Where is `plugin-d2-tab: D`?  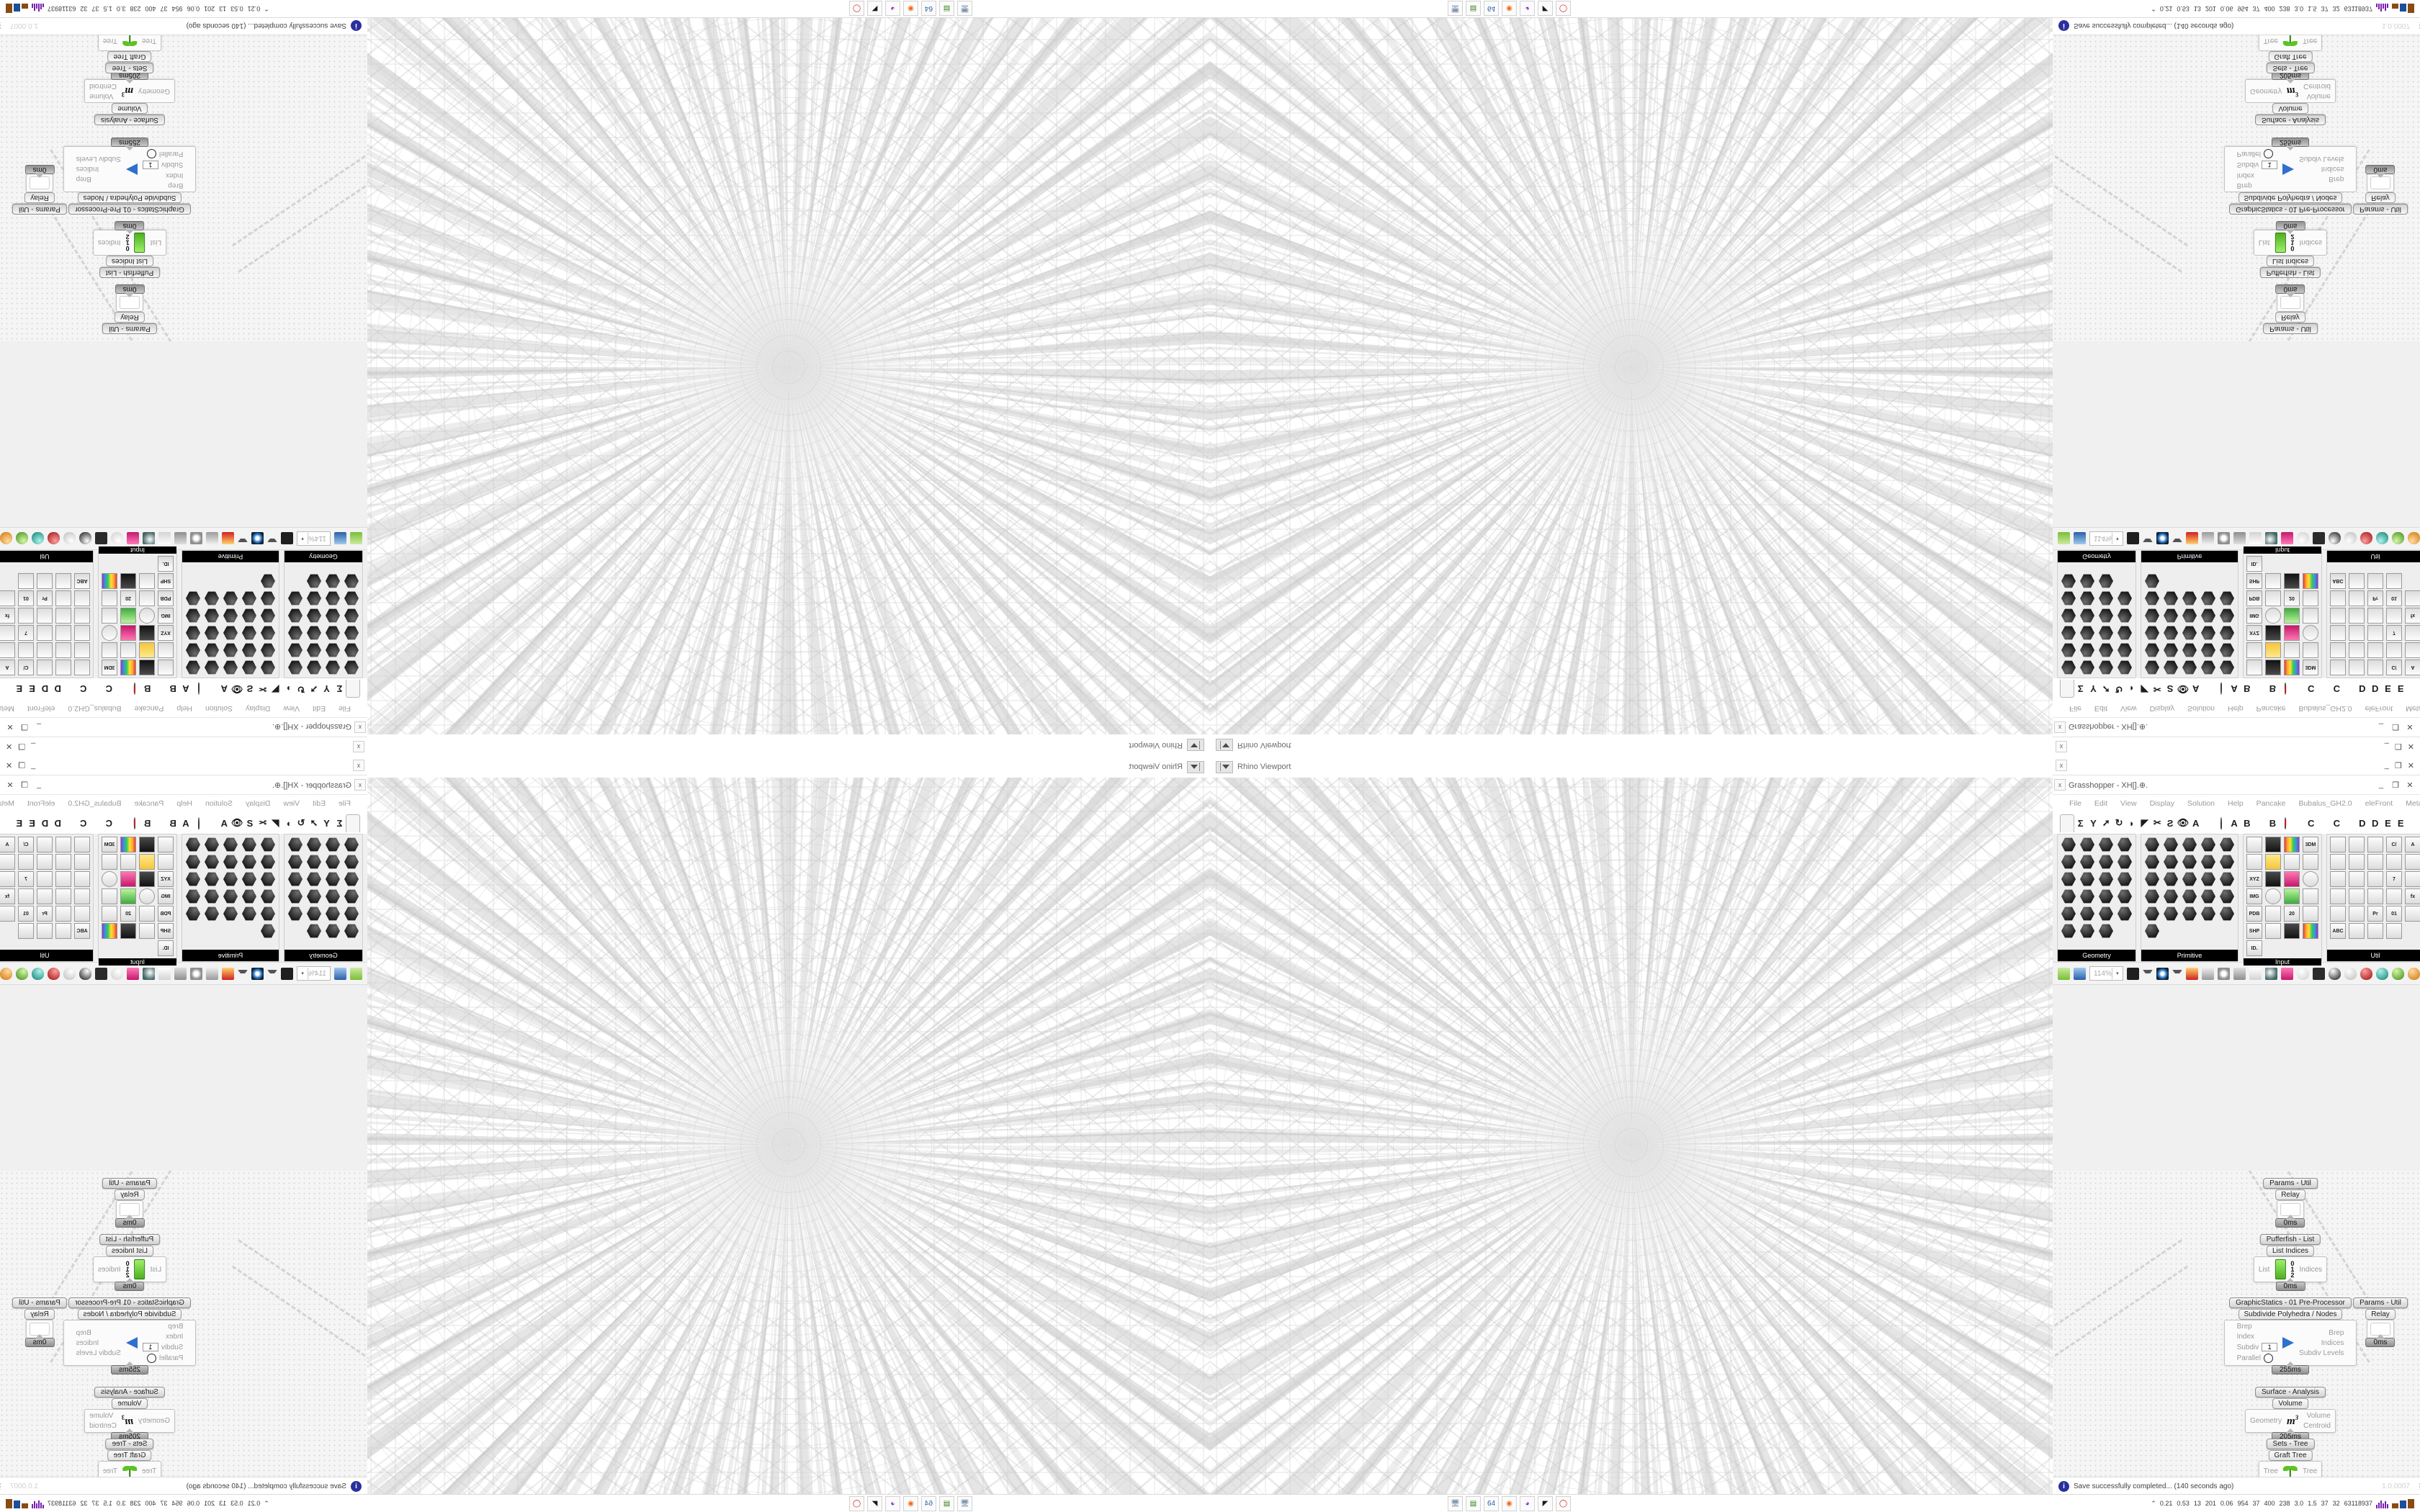
plugin-d2-tab: D is located at coordinates (44, 689).